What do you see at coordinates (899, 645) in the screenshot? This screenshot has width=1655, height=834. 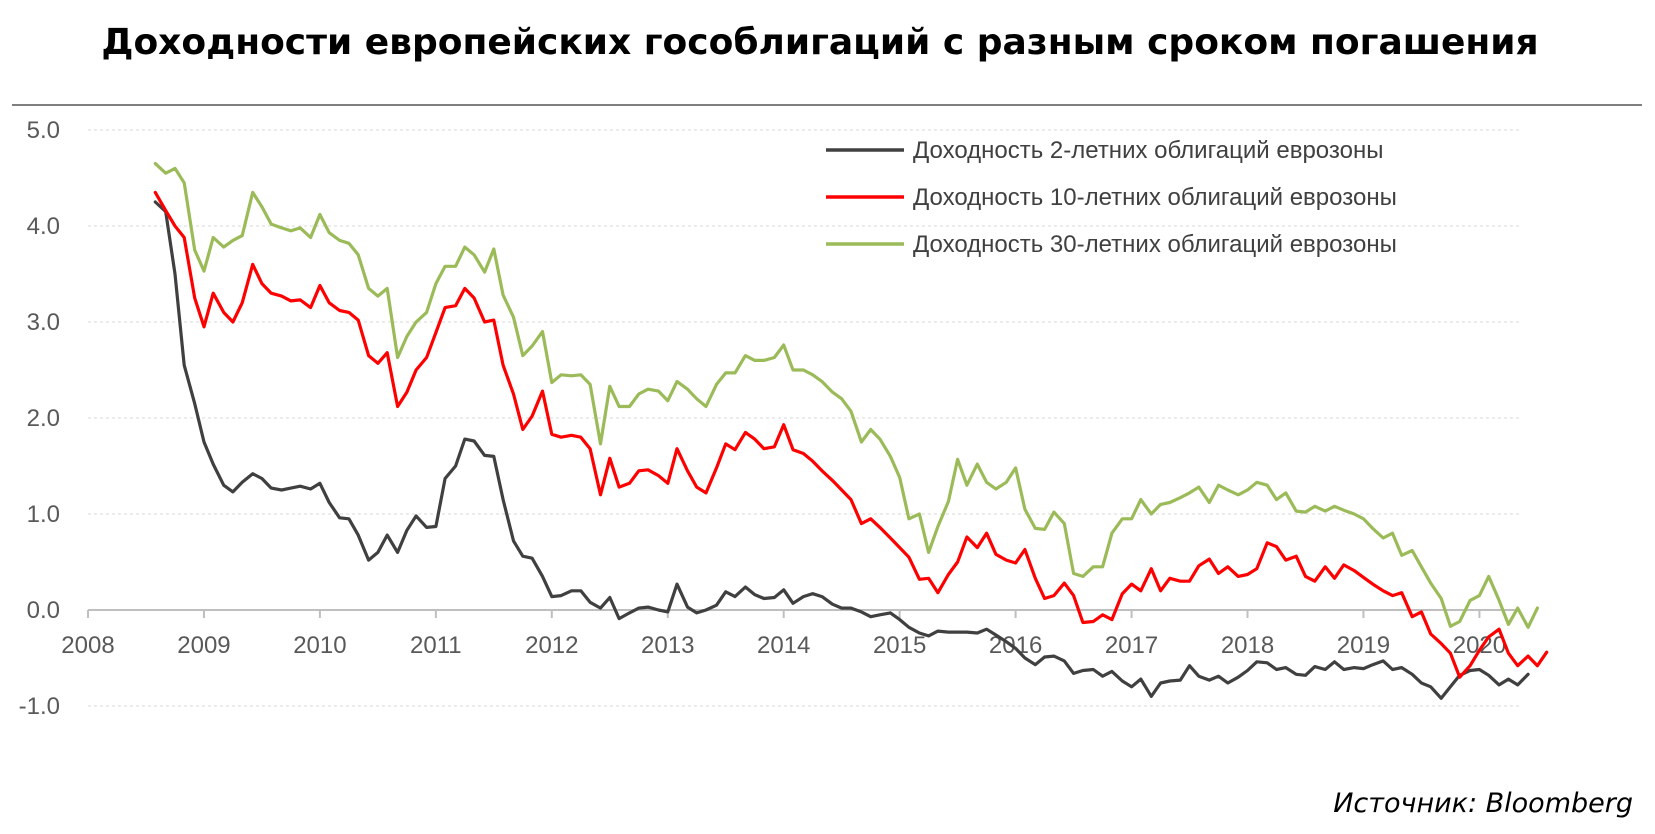 I see `x-tick-label: 2015` at bounding box center [899, 645].